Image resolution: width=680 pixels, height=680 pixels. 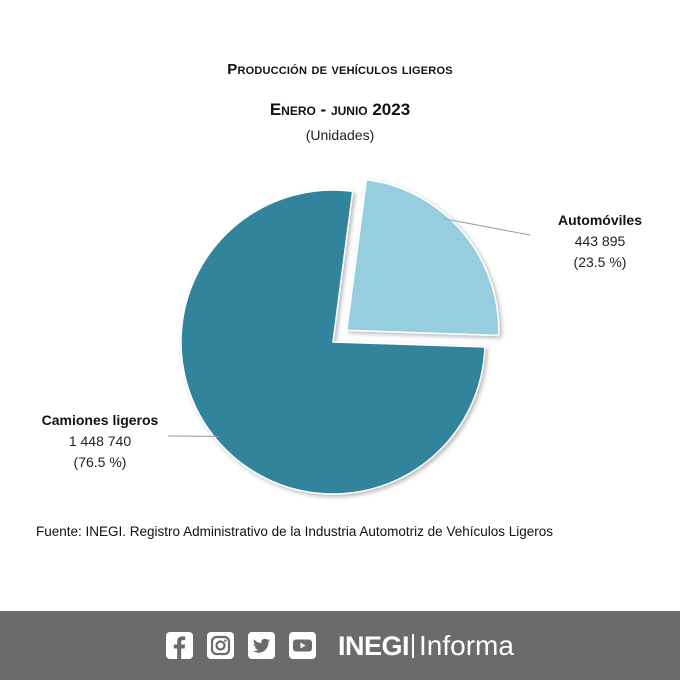 What do you see at coordinates (262, 645) in the screenshot?
I see `twitter-icon` at bounding box center [262, 645].